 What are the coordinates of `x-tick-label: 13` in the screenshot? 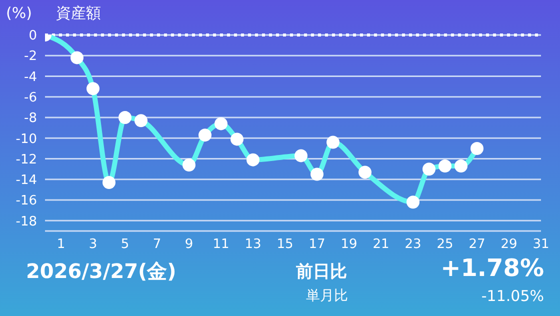 It's located at (253, 244).